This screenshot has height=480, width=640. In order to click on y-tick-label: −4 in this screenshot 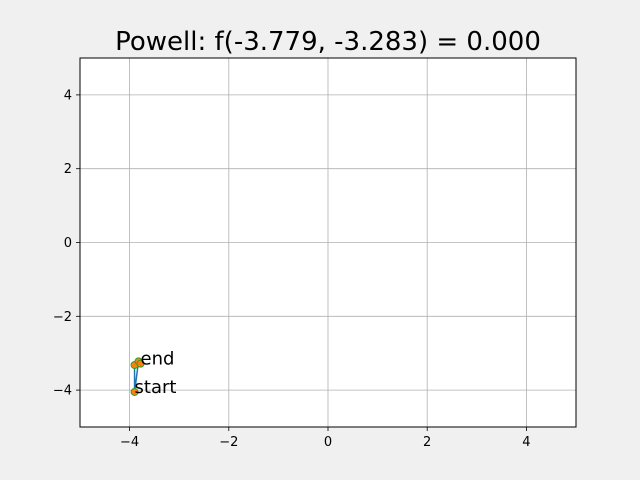, I will do `click(62, 391)`.